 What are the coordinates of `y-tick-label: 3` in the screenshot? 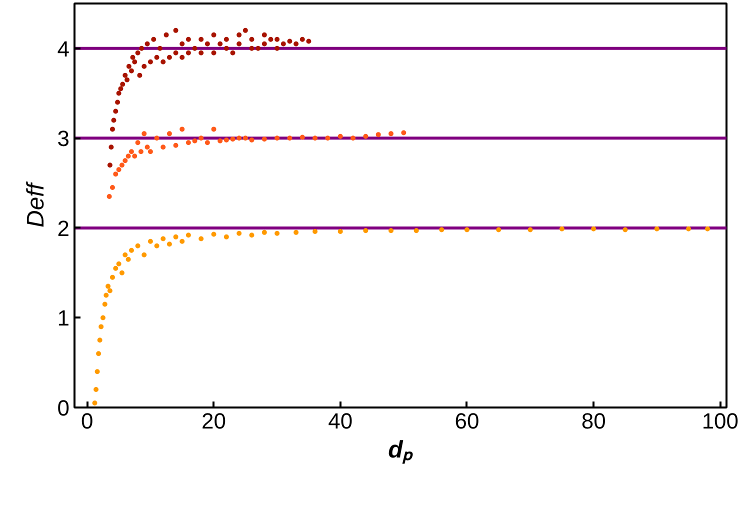 It's located at (63, 139).